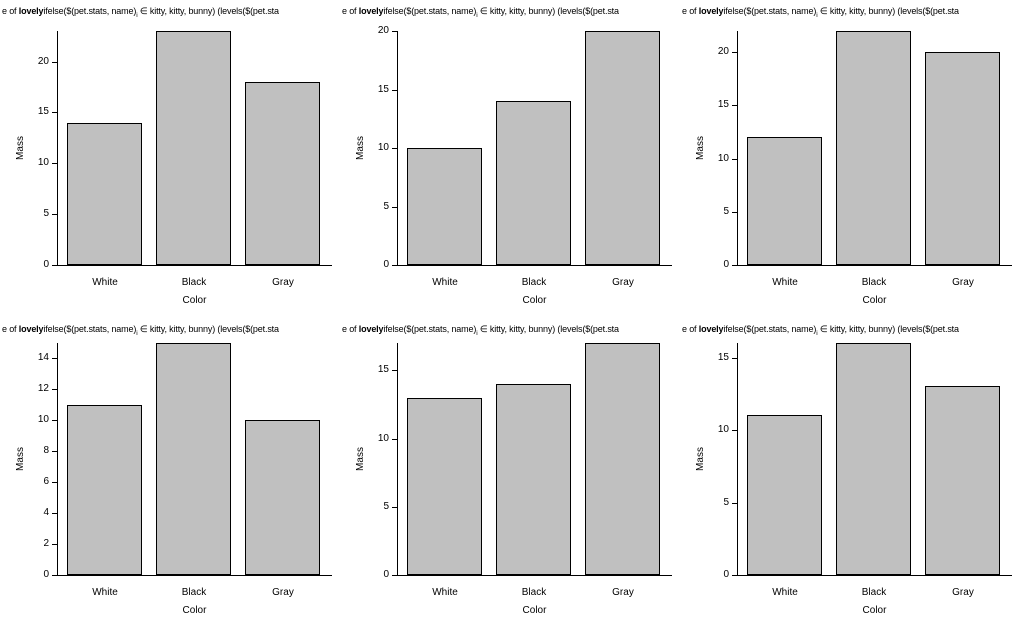 The height and width of the screenshot is (636, 1020). What do you see at coordinates (46, 543) in the screenshot?
I see `y-tick-label: 2` at bounding box center [46, 543].